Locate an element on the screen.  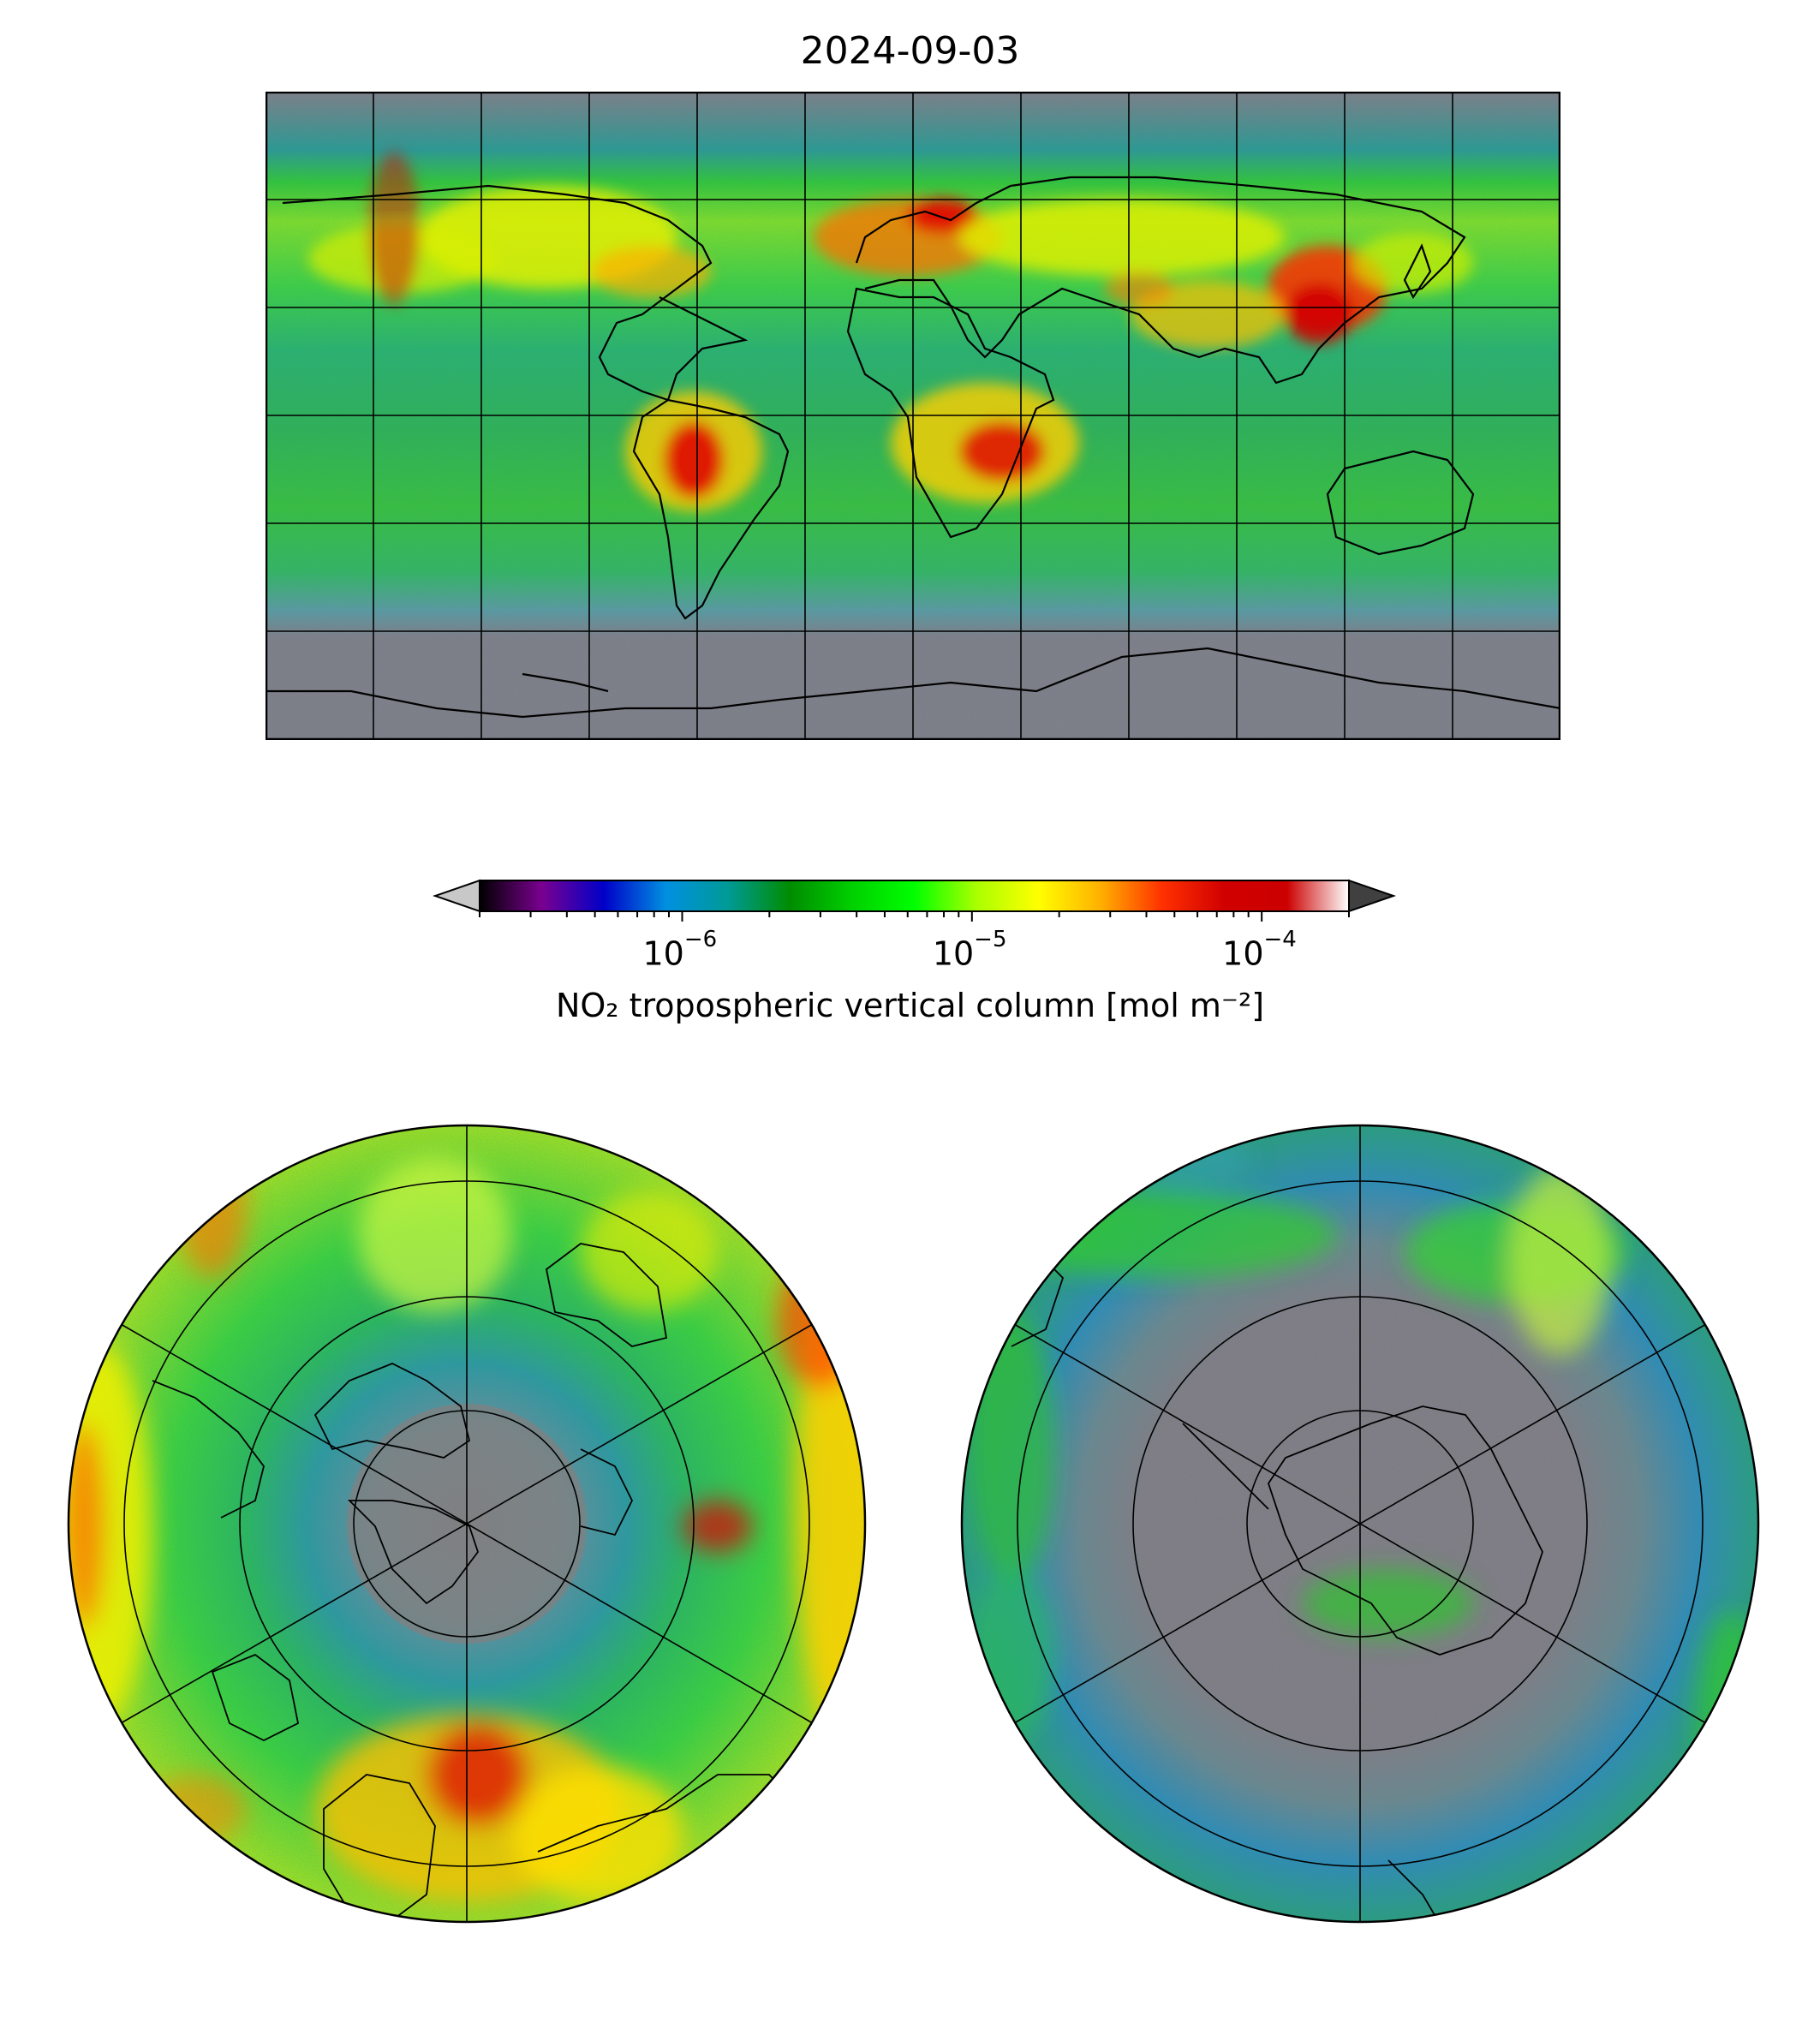
colorbar-tick-label: 10⁻⁵ is located at coordinates (969, 950).